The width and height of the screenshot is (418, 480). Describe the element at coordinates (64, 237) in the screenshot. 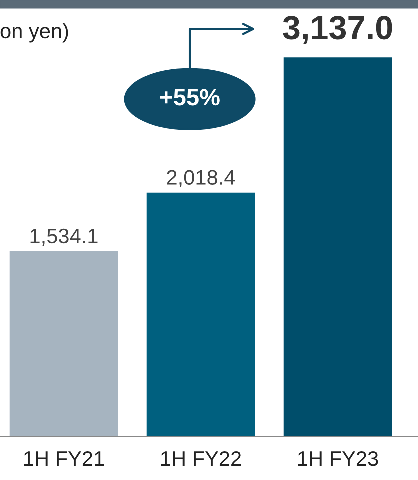

I see `data-label: 1,534.1` at that location.